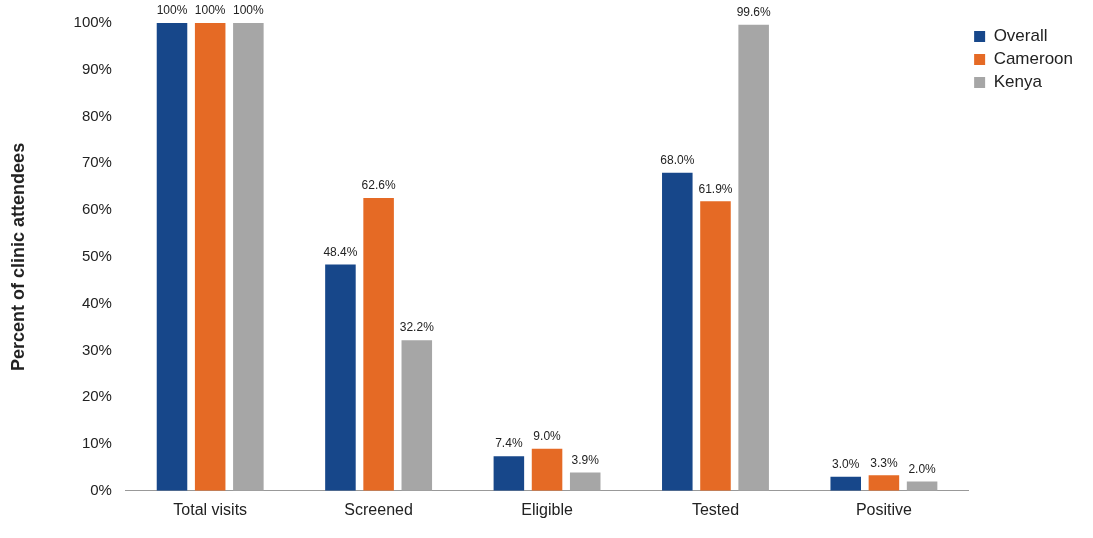  Describe the element at coordinates (210, 509) in the screenshot. I see `x-tick-label: Total visits` at that location.